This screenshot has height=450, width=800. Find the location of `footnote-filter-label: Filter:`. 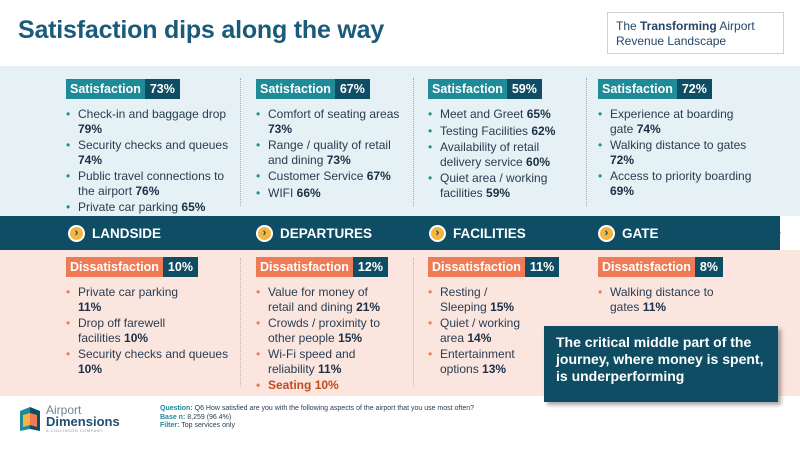

footnote-filter-label: Filter: is located at coordinates (170, 425).